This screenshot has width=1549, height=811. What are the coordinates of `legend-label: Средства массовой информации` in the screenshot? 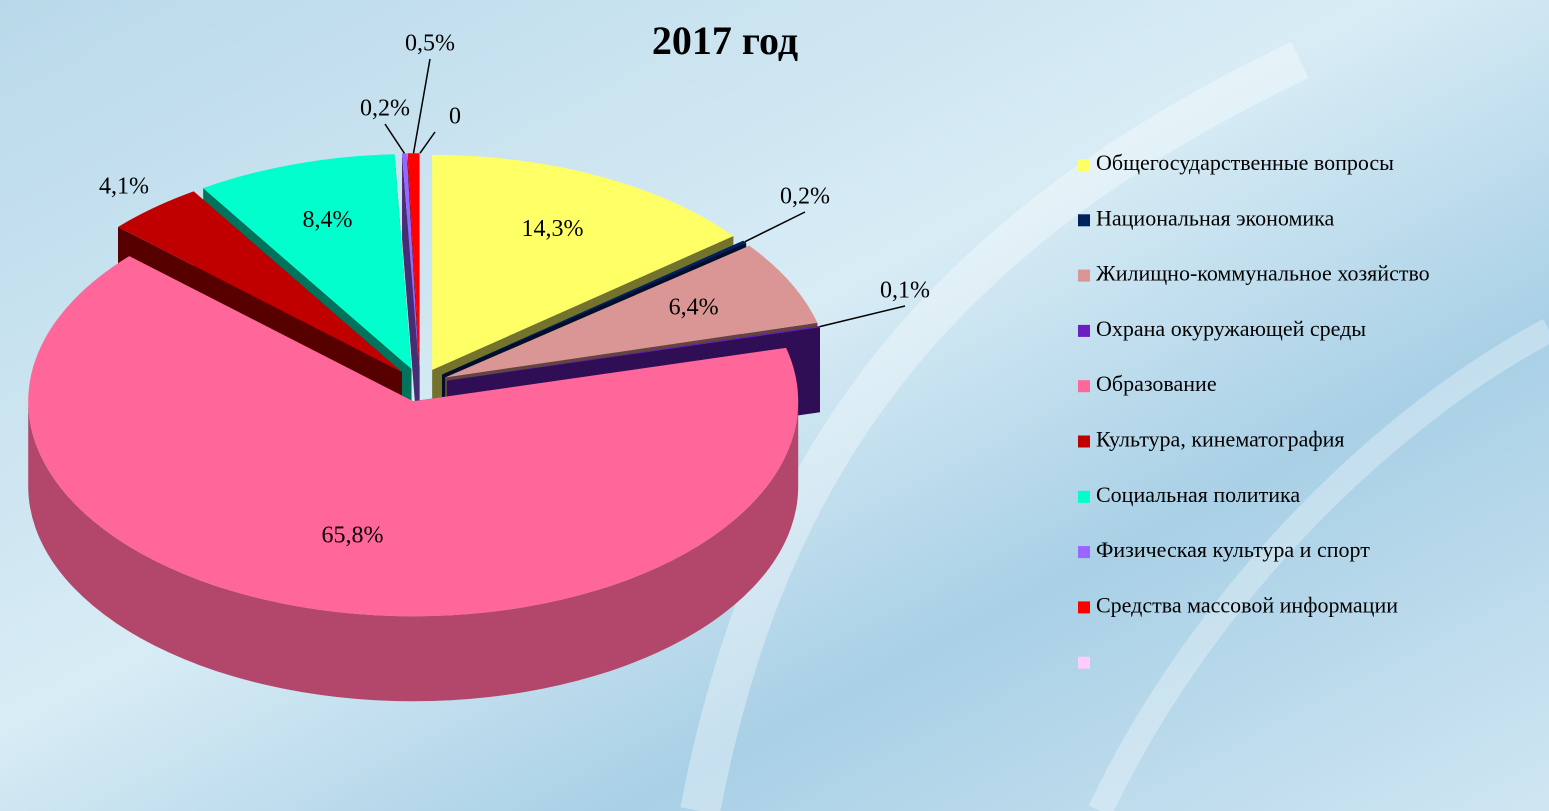 It's located at (1247, 604).